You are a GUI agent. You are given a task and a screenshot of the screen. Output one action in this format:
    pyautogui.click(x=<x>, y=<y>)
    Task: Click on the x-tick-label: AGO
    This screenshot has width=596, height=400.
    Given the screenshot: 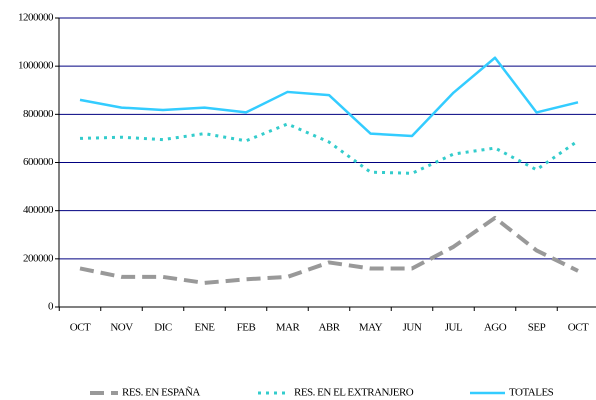 What is the action you would take?
    pyautogui.click(x=495, y=328)
    